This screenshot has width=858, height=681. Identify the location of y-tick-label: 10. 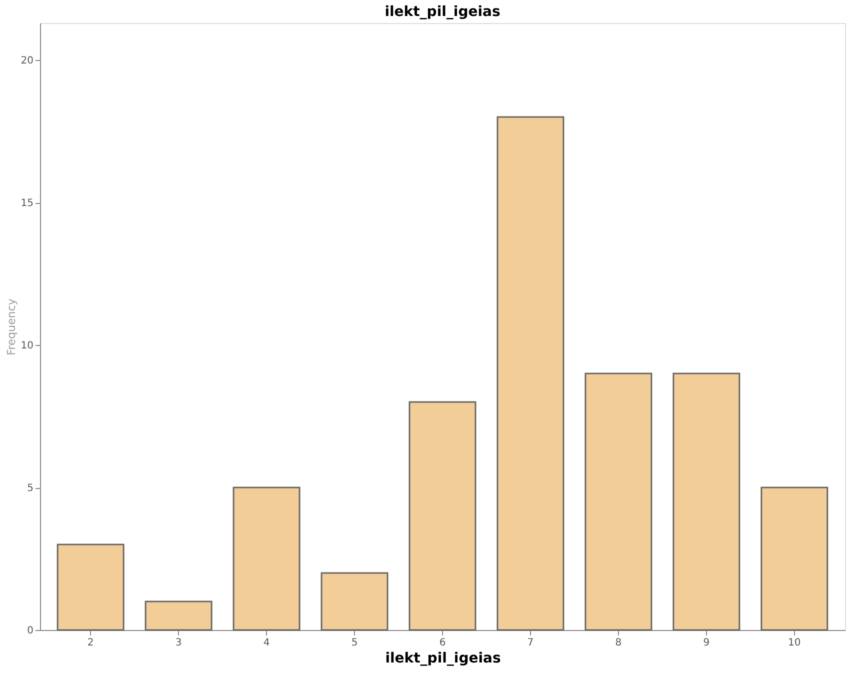
(27, 346).